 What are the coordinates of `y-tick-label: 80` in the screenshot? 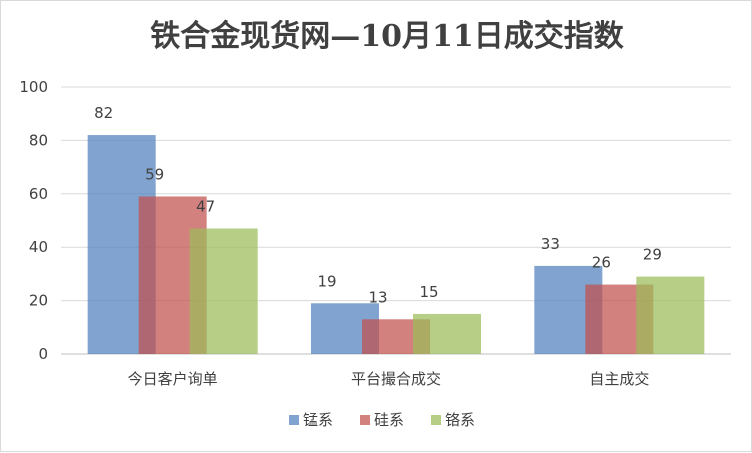 It's located at (38, 140).